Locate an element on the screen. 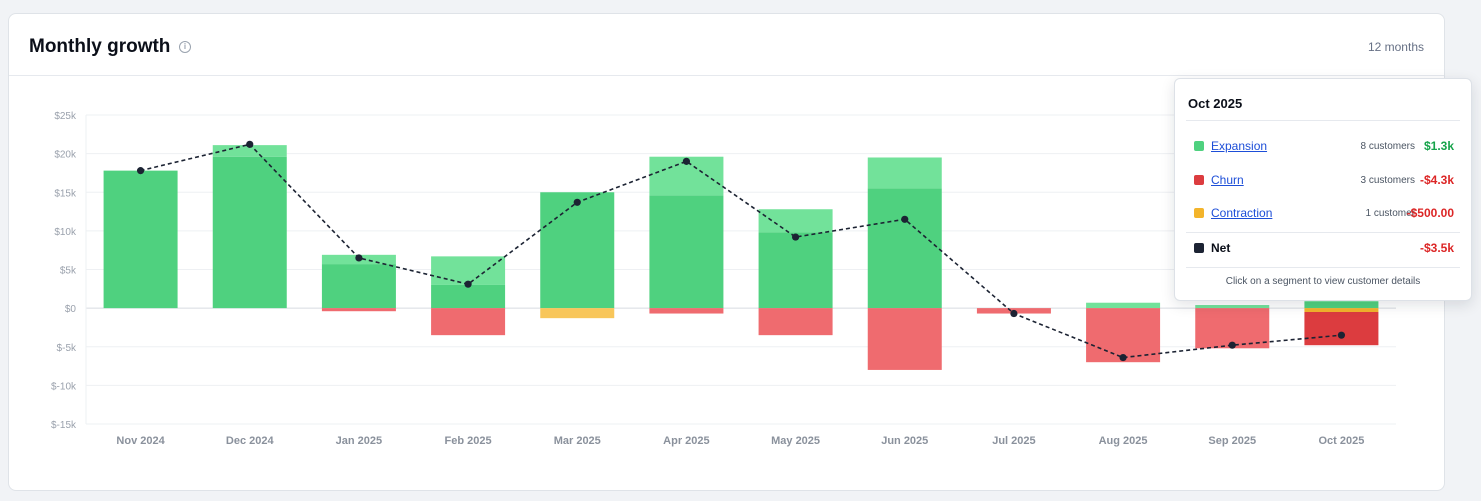 The width and height of the screenshot is (1481, 501). net-swatch is located at coordinates (1199, 248).